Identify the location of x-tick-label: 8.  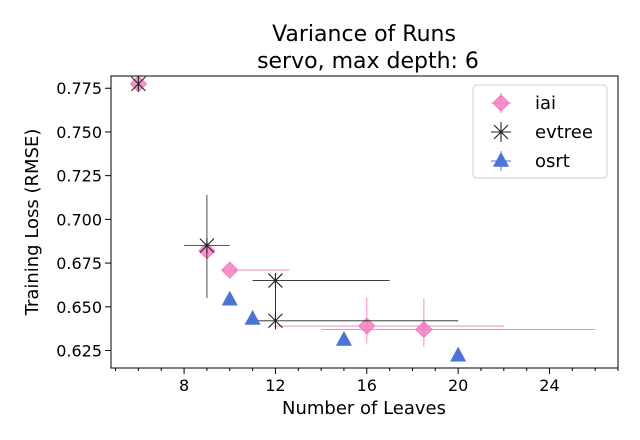
(184, 385).